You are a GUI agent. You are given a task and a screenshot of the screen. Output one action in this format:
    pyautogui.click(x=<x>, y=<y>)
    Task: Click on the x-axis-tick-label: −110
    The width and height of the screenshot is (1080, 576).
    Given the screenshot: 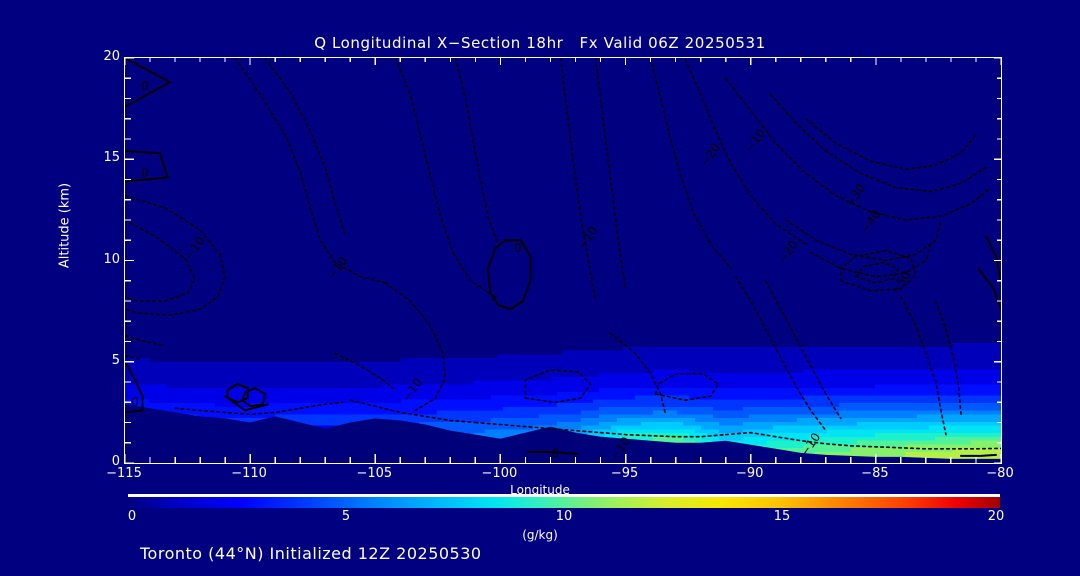 What is the action you would take?
    pyautogui.click(x=249, y=473)
    